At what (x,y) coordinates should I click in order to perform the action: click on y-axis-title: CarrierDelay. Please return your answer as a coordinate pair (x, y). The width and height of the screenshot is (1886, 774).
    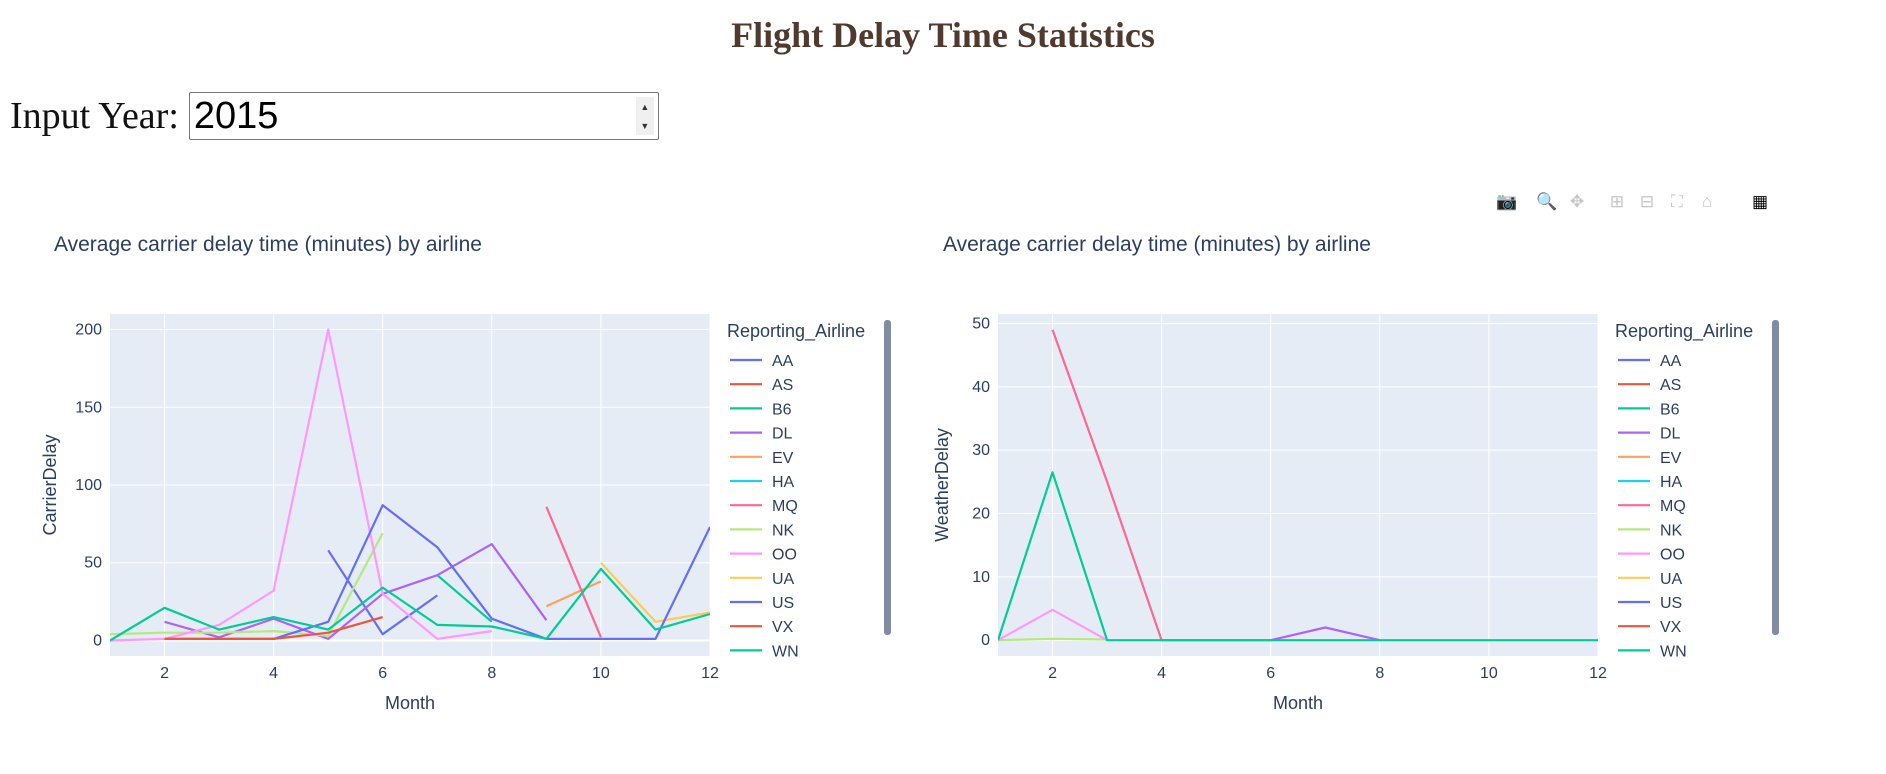
    Looking at the image, I should click on (50, 484).